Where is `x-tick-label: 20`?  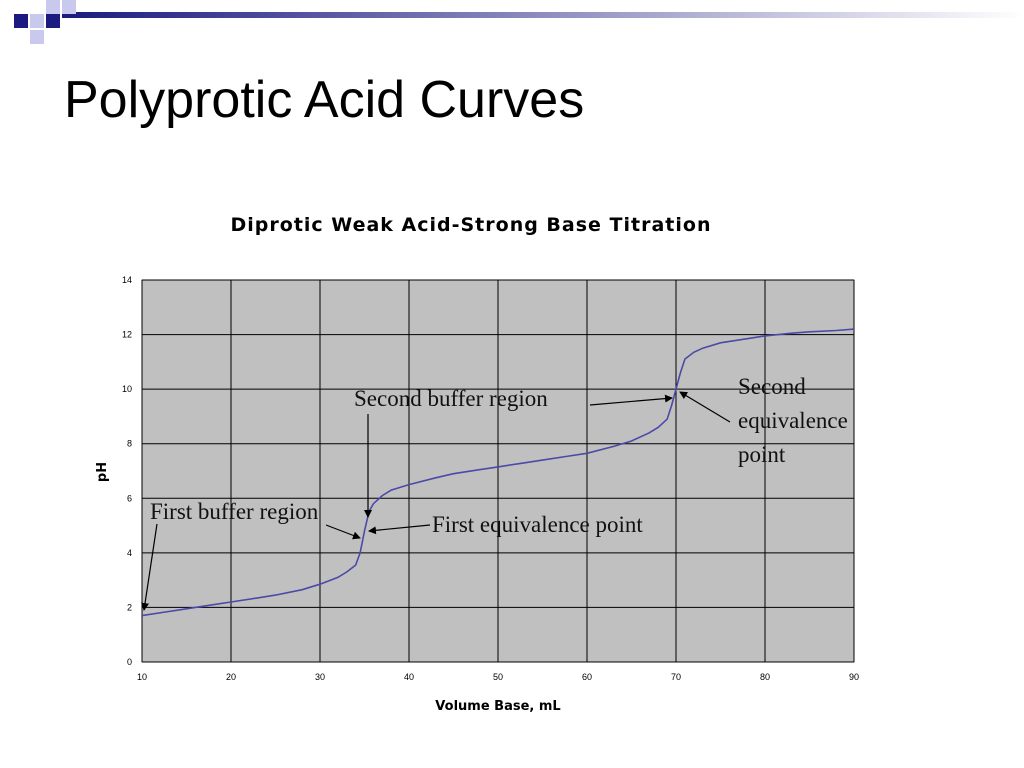
x-tick-label: 20 is located at coordinates (231, 677).